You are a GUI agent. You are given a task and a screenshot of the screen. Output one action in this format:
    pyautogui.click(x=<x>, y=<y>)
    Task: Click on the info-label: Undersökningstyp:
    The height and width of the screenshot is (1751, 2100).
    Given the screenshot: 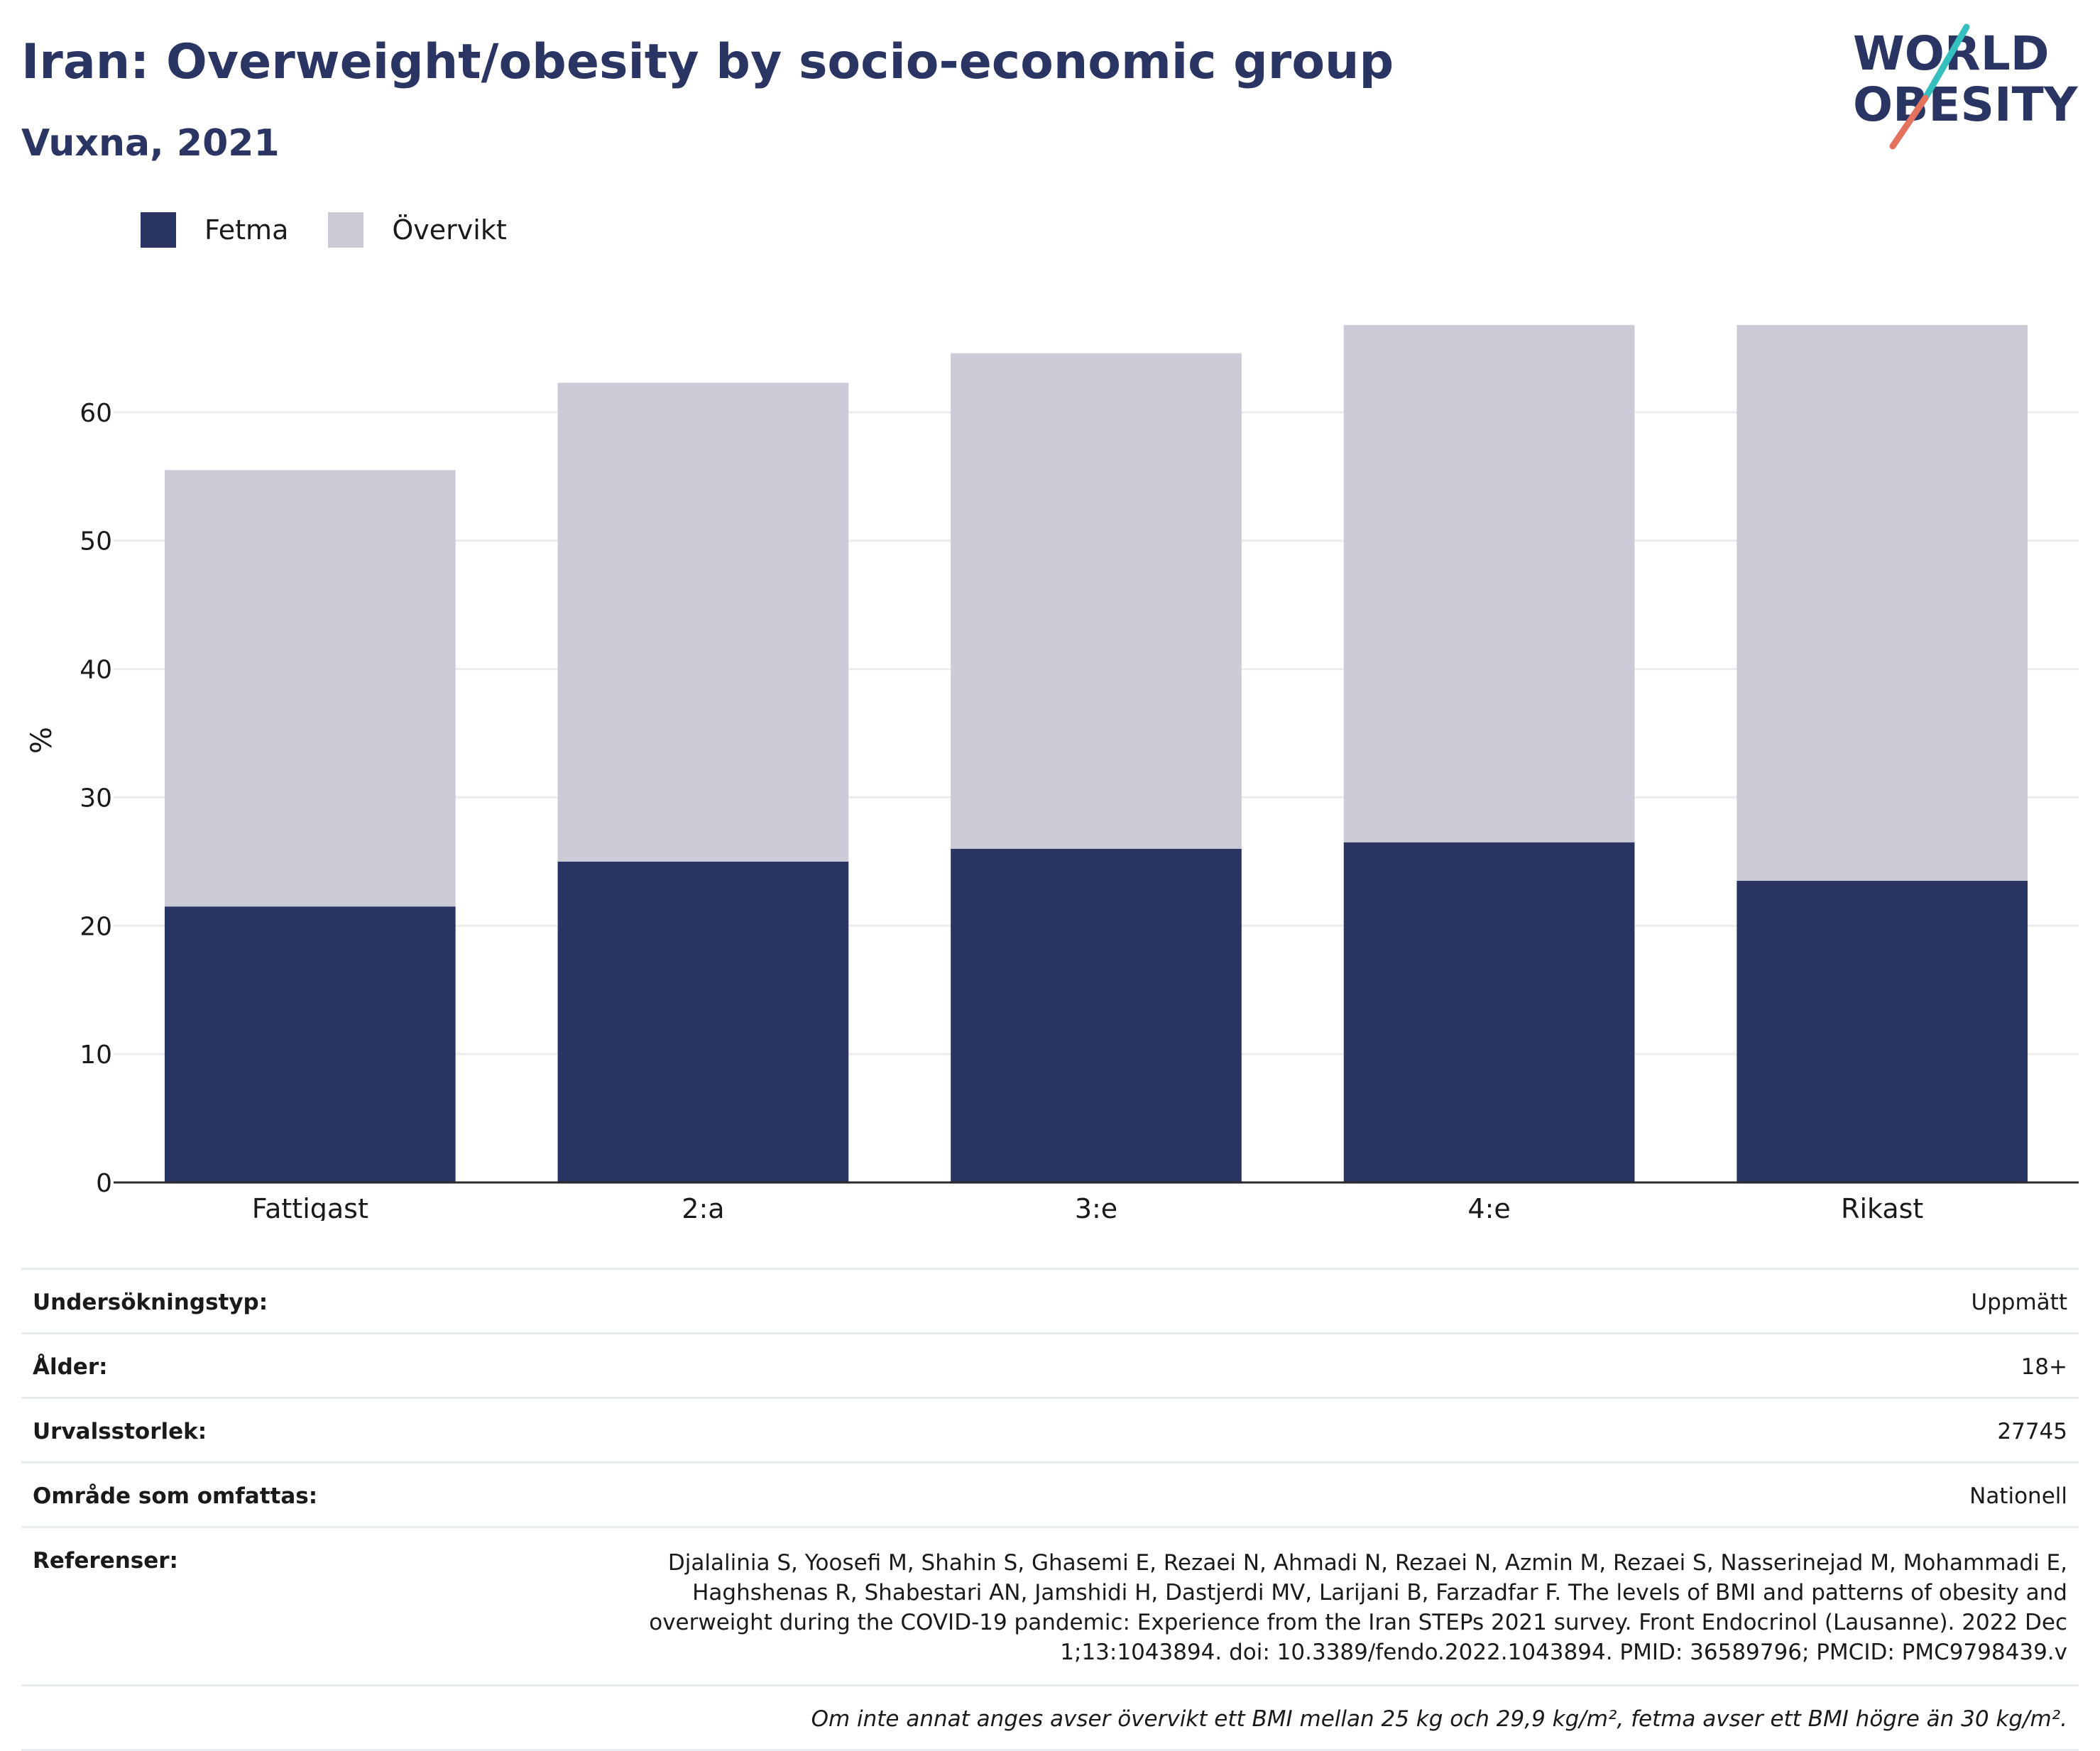 What is the action you would take?
    pyautogui.click(x=150, y=1302)
    